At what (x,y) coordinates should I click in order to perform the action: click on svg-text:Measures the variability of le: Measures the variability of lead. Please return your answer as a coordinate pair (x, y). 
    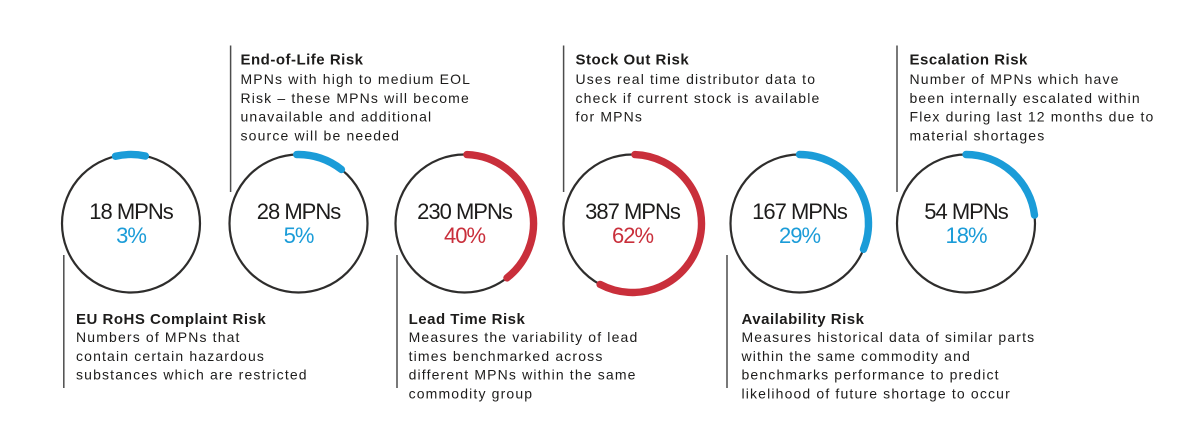
    Looking at the image, I should click on (524, 337).